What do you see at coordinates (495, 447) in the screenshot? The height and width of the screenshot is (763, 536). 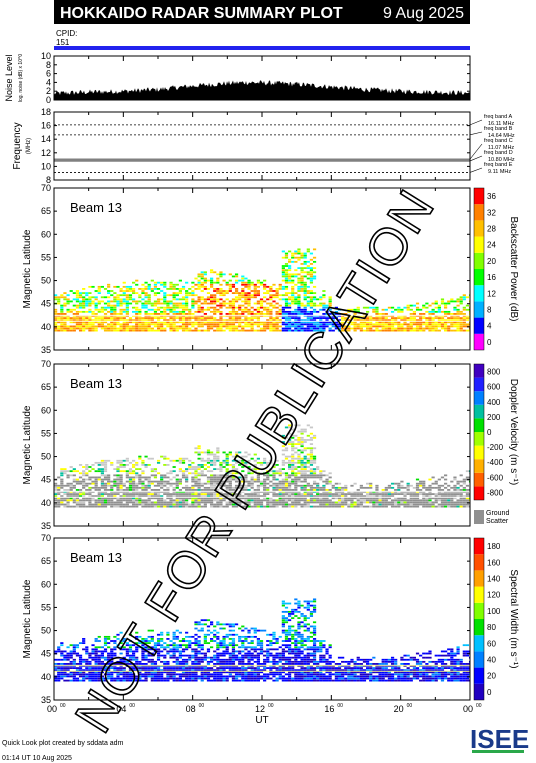 I see `velocity-colorbar-tick: -200` at bounding box center [495, 447].